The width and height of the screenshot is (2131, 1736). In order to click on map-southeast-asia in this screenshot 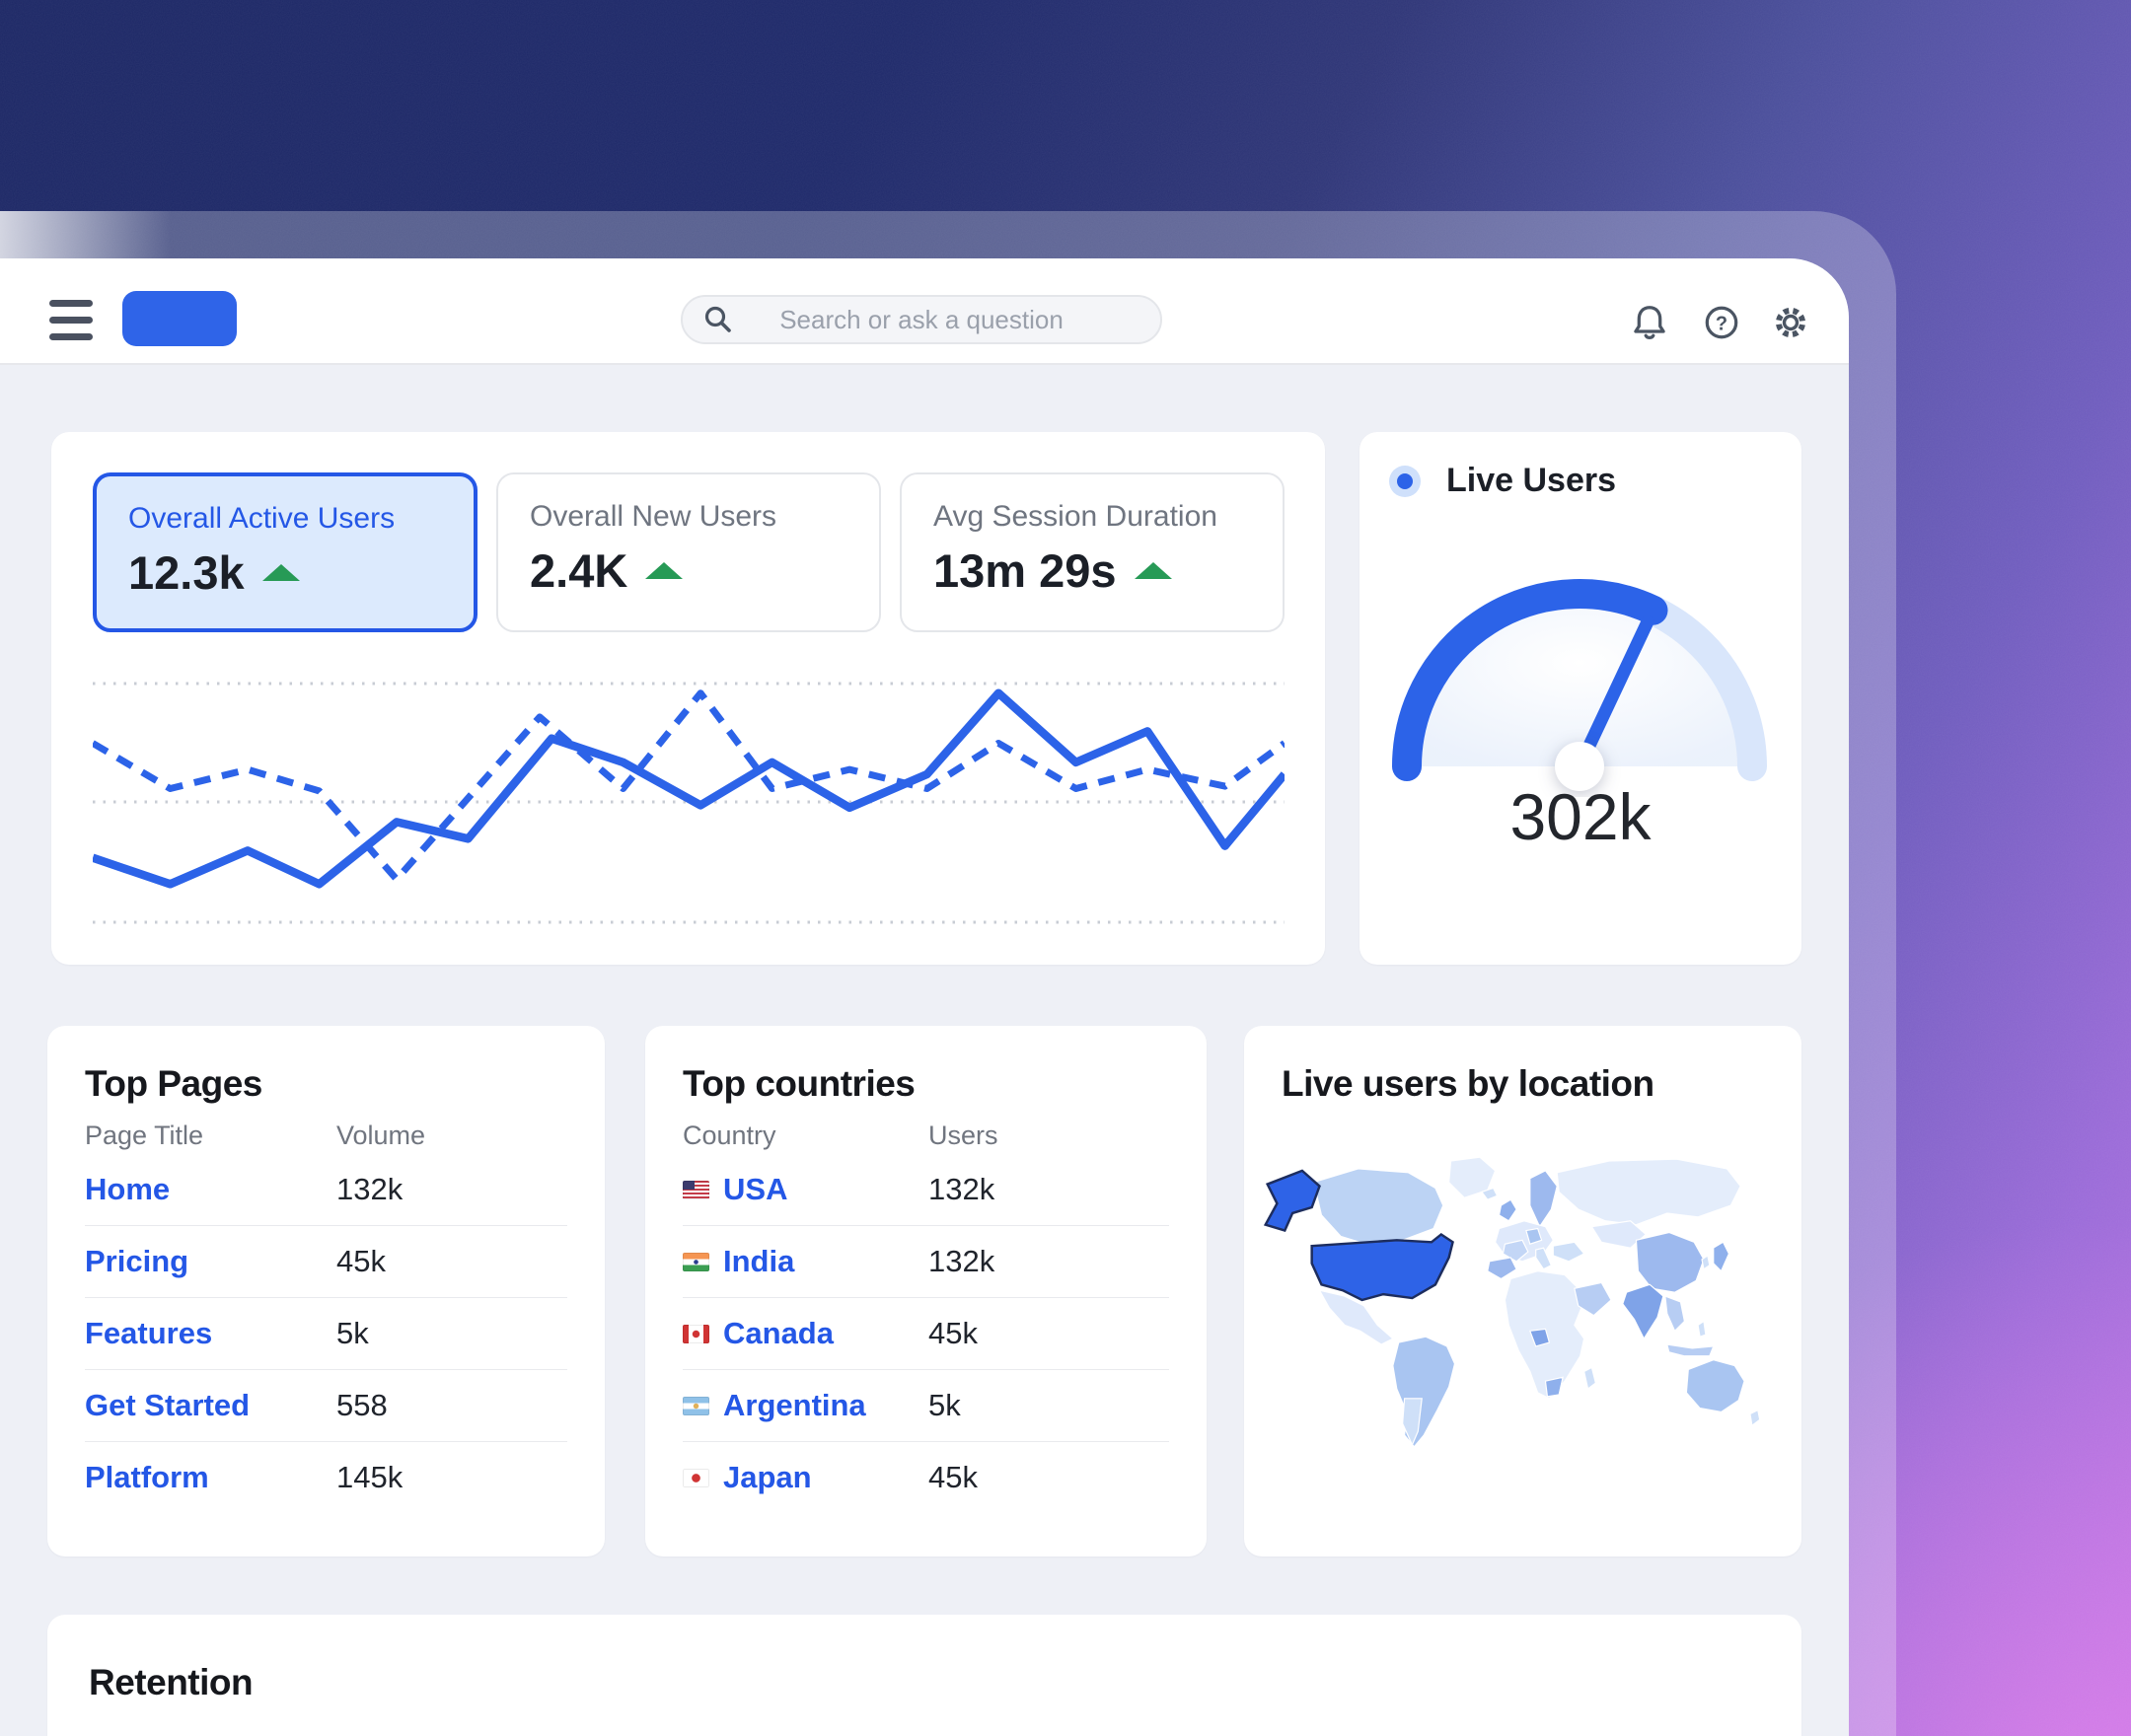, I will do `click(1675, 1314)`.